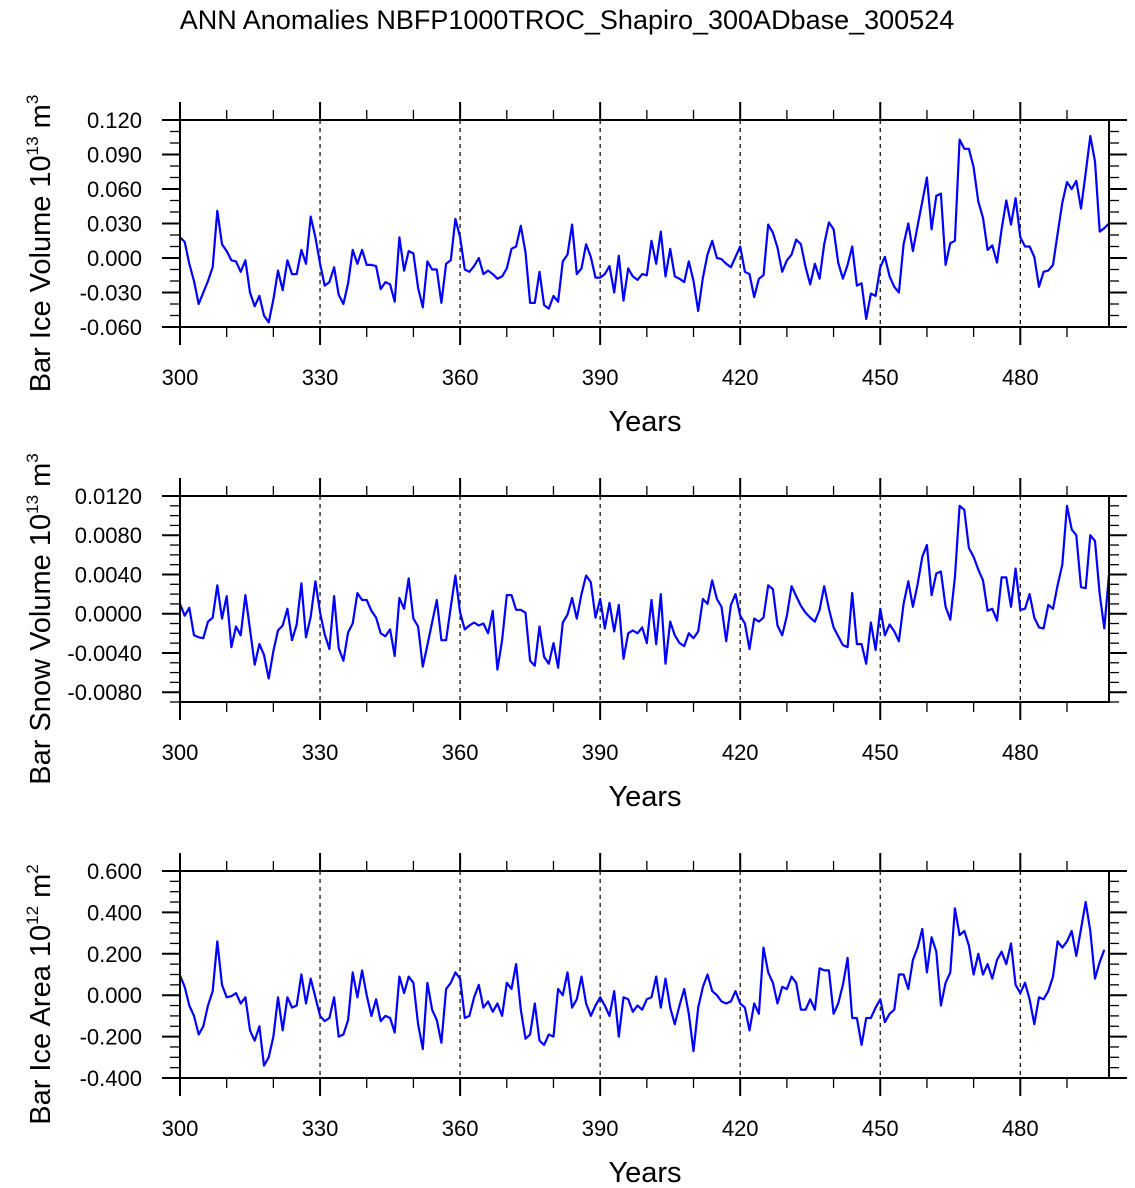 This screenshot has height=1188, width=1135. Describe the element at coordinates (108, 535) in the screenshot. I see `y-tick-label: 0.0080` at that location.